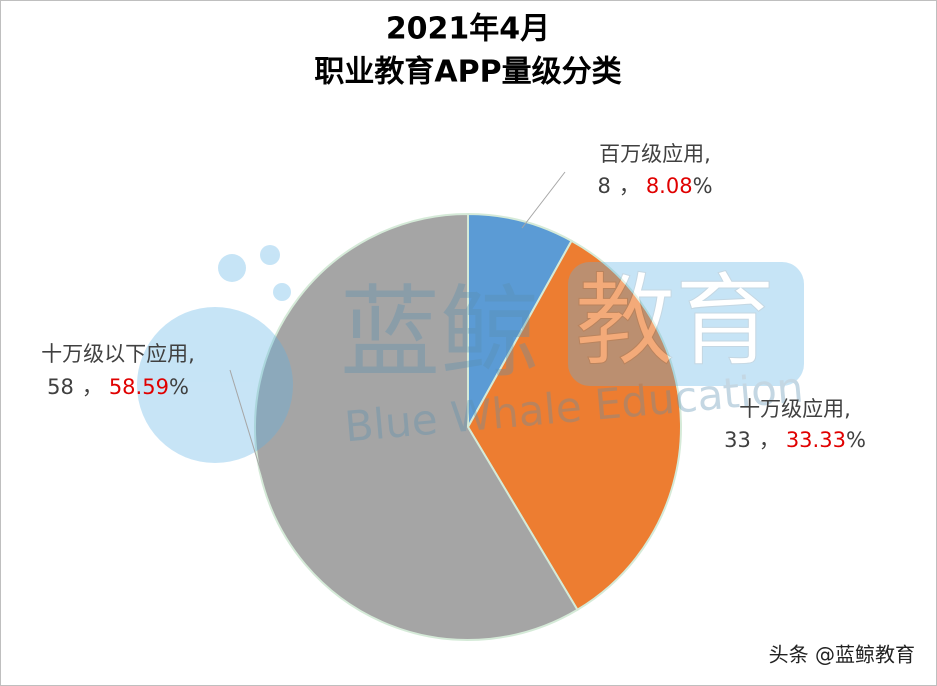 The width and height of the screenshot is (937, 686). I want to click on percent-label: 58.59, so click(139, 387).